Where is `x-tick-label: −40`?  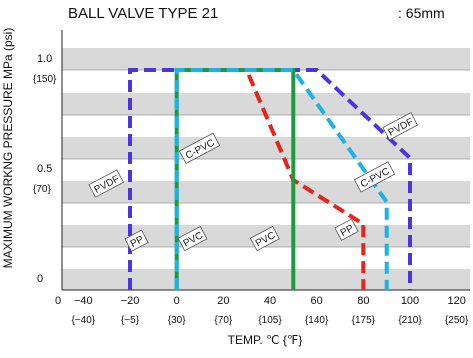
x-tick-label: −40 is located at coordinates (83, 301).